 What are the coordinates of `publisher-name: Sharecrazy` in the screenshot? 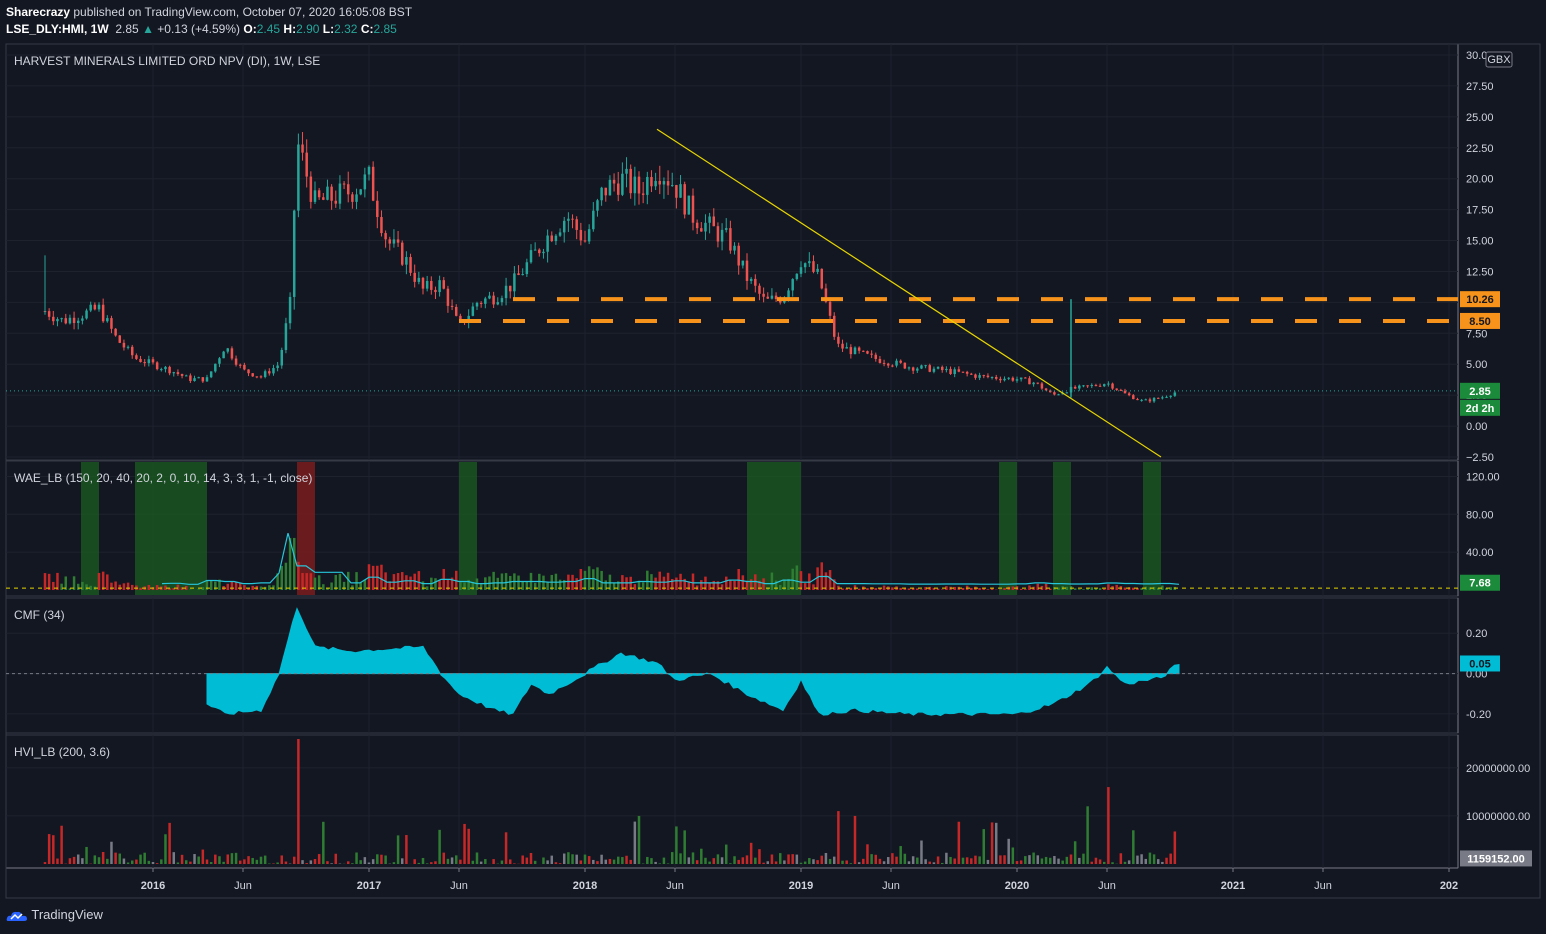 It's located at (38, 12).